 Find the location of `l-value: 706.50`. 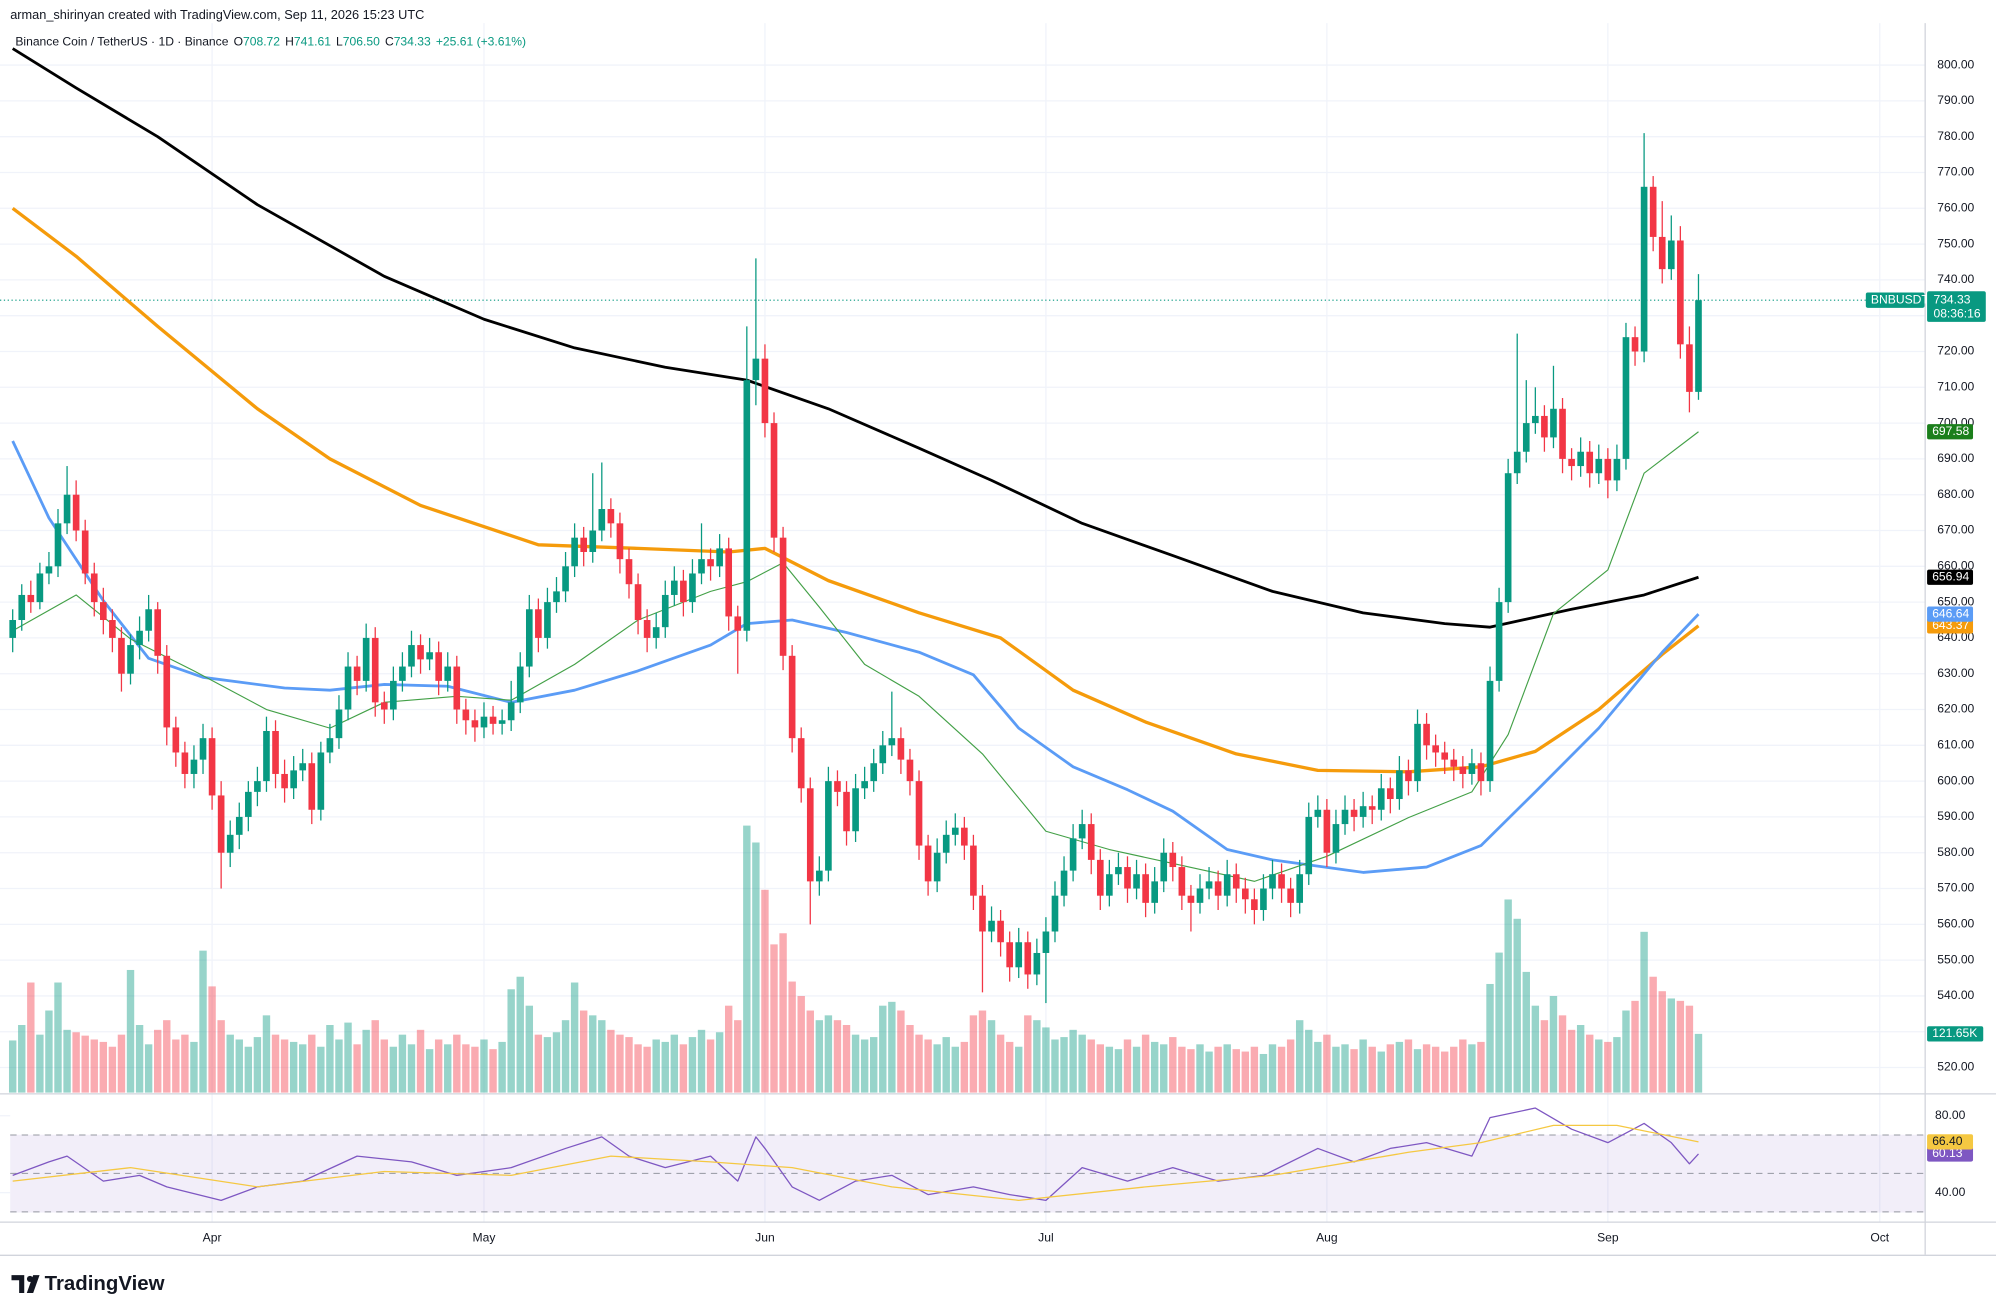

l-value: 706.50 is located at coordinates (361, 41).